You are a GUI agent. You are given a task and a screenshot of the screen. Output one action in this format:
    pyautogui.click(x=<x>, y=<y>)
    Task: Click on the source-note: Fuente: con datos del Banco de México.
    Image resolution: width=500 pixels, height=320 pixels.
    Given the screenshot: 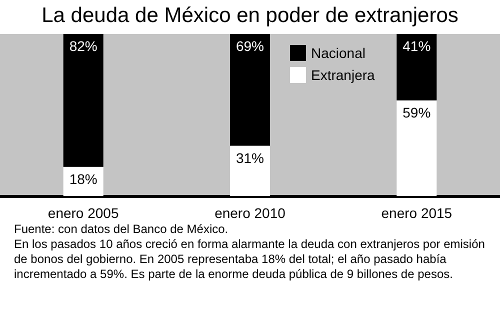 What is the action you would take?
    pyautogui.click(x=122, y=229)
    